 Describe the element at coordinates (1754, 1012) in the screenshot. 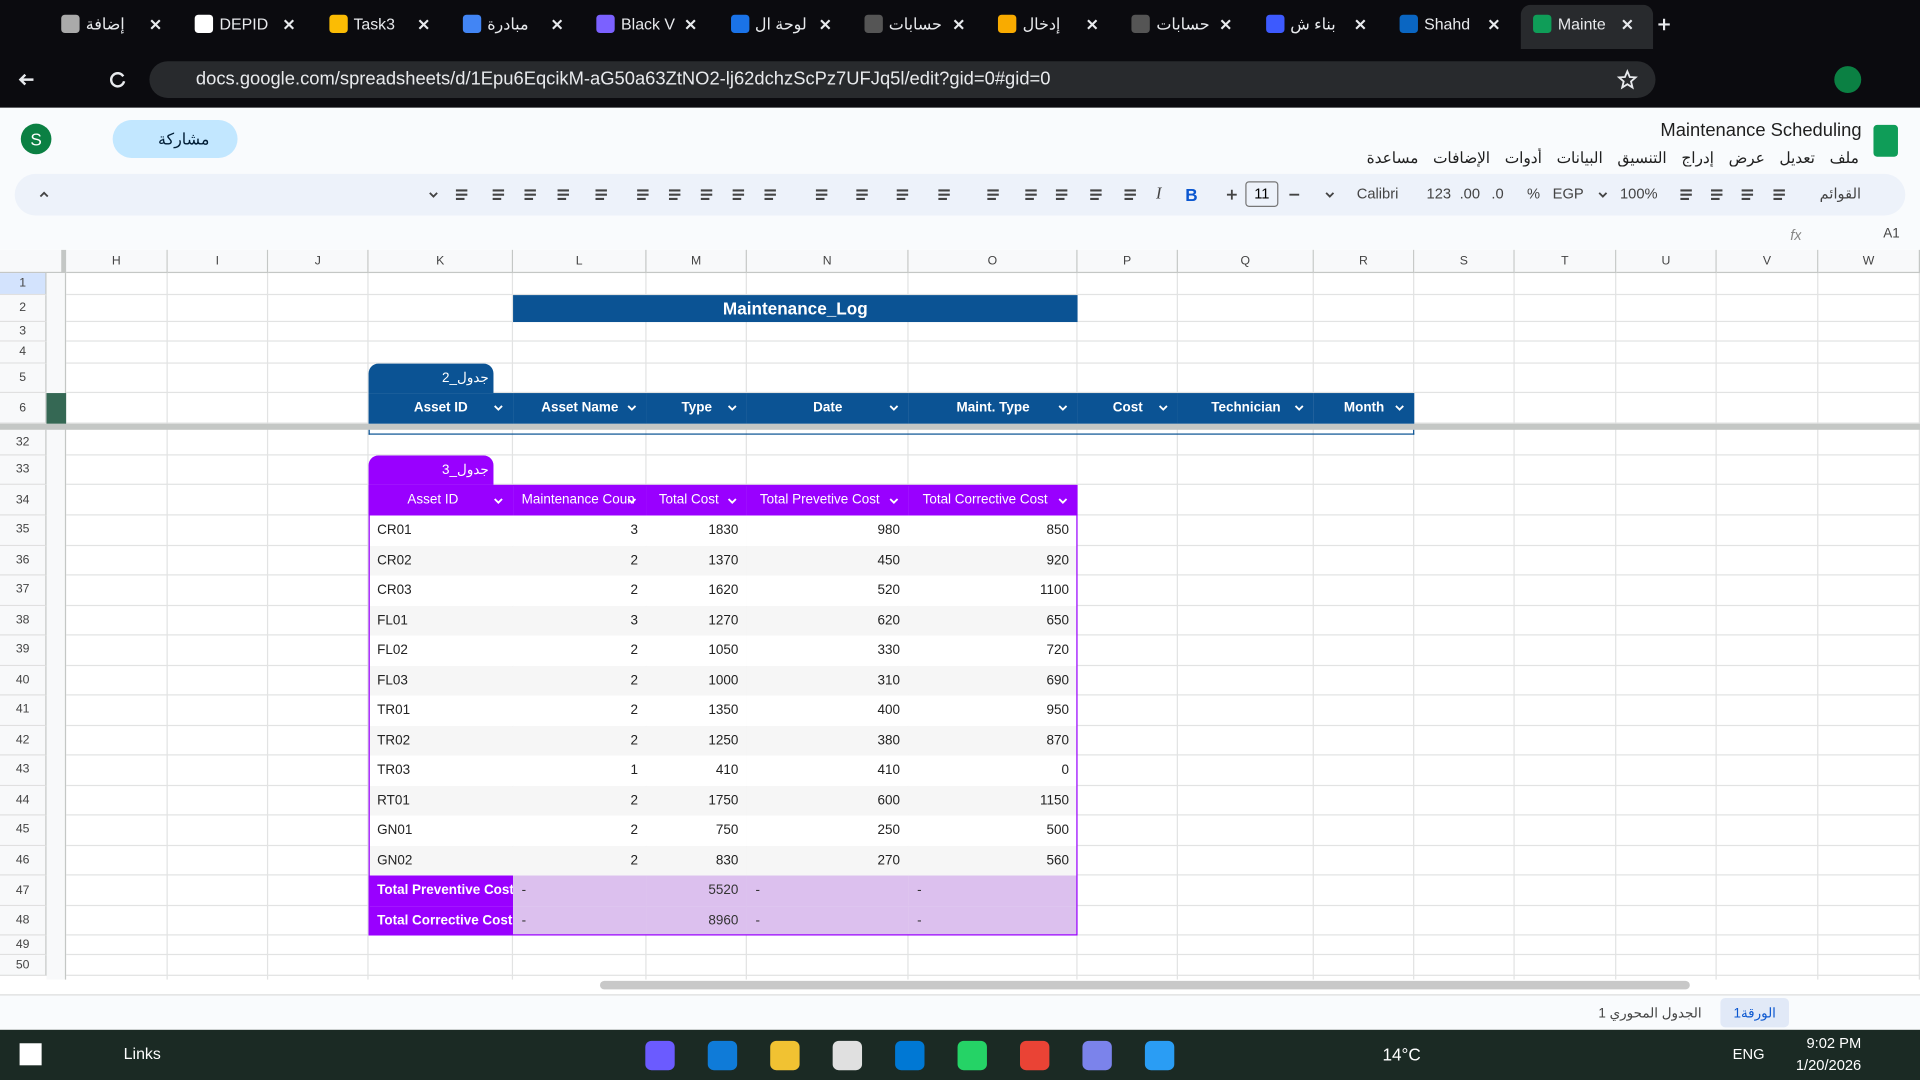

I see `sheet-tab-active: الورقة1` at that location.